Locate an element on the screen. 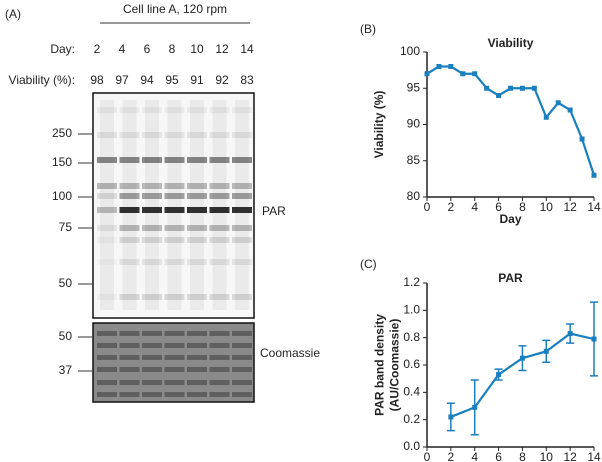 The width and height of the screenshot is (602, 462). y-tick-label: 80 is located at coordinates (414, 196).